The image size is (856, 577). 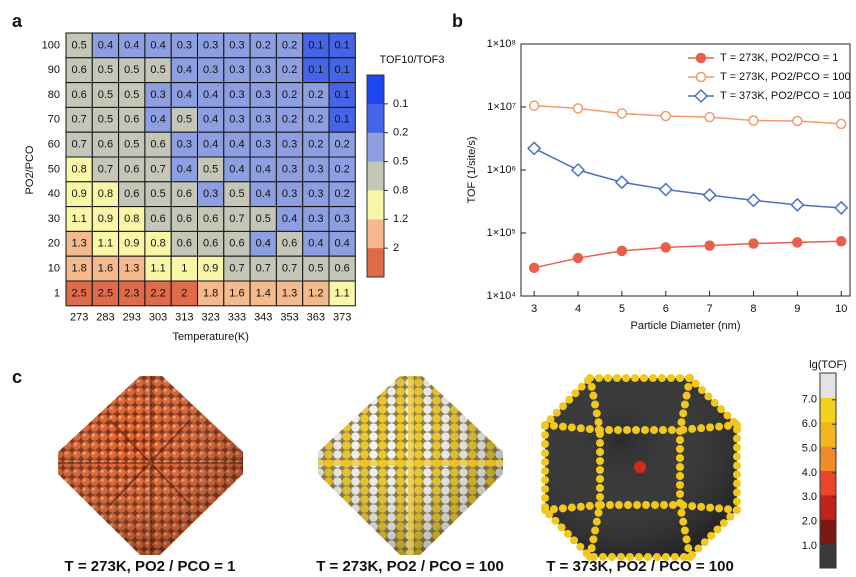 What do you see at coordinates (105, 293) in the screenshot?
I see `cell-label: 2.5` at bounding box center [105, 293].